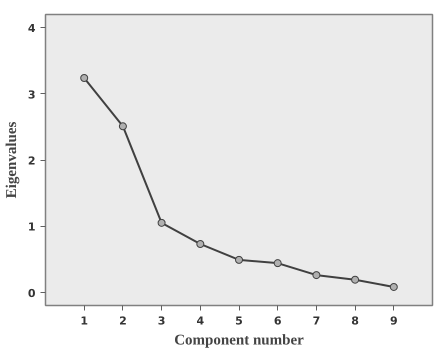 Image resolution: width=438 pixels, height=351 pixels. Describe the element at coordinates (278, 321) in the screenshot. I see `x-tick-label: 6` at that location.